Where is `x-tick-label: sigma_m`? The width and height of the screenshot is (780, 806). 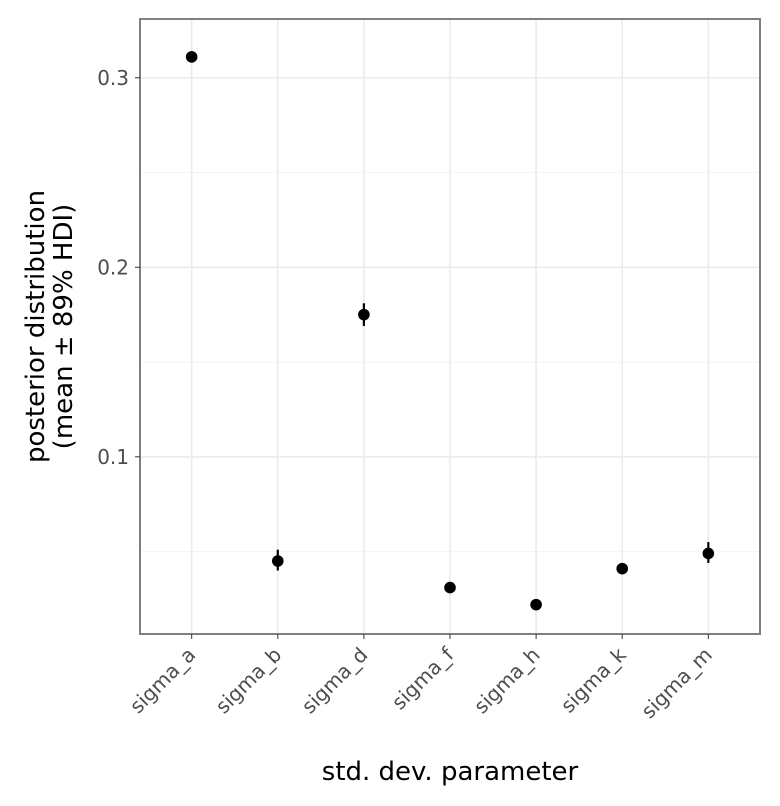
x-tick-label: sigma_m is located at coordinates (676, 683).